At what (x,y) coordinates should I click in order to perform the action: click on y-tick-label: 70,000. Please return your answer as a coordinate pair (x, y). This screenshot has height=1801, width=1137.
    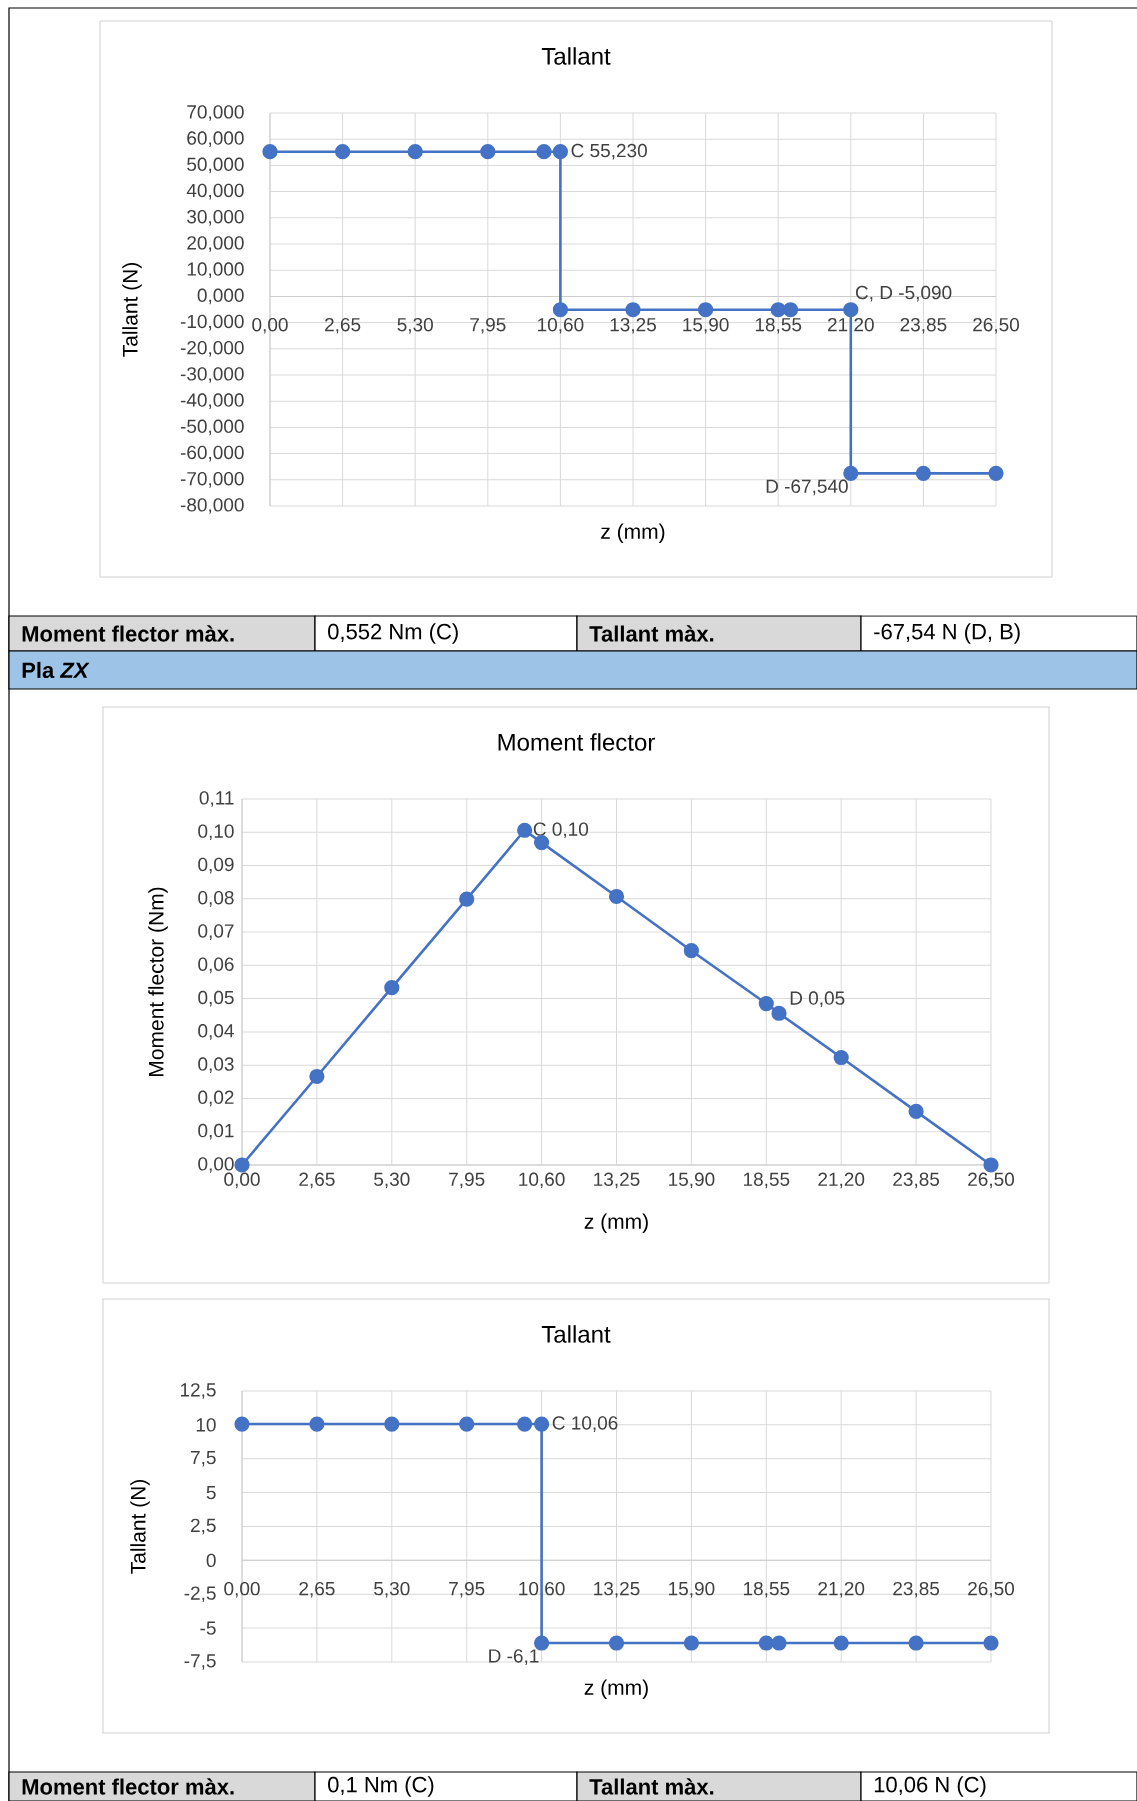
    Looking at the image, I should click on (215, 113).